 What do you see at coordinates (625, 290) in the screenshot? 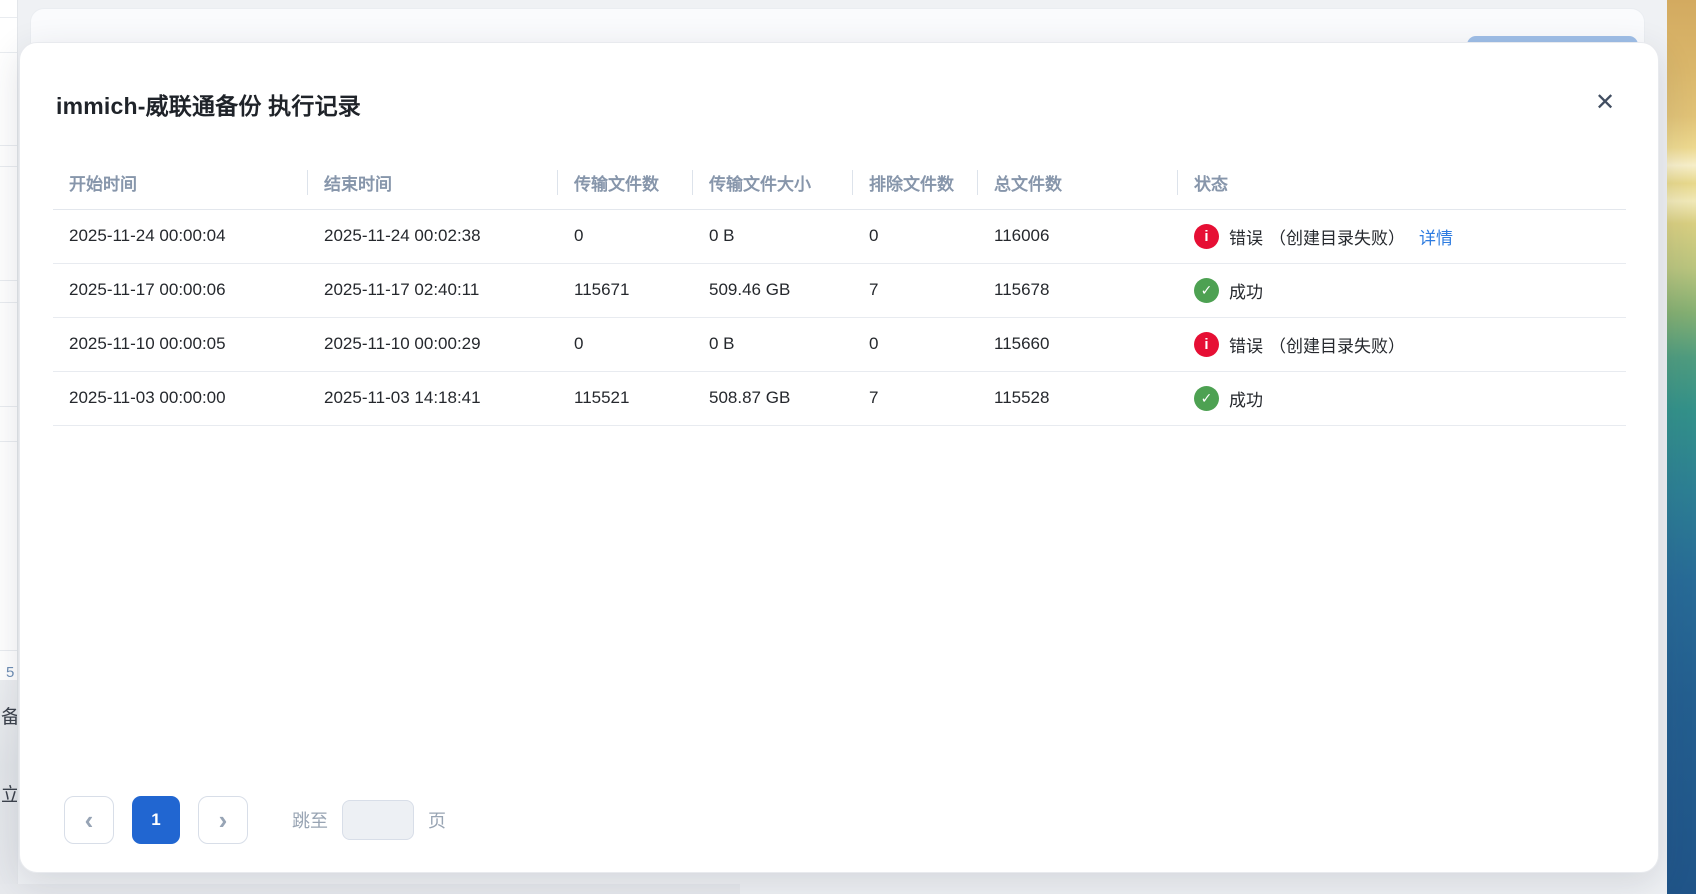
I see `cell-transferred-files: 115671` at bounding box center [625, 290].